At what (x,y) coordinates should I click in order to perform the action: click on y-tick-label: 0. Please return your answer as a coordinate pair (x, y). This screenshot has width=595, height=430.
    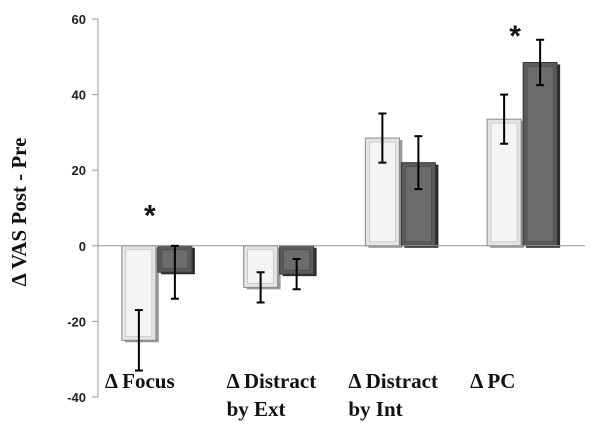
    Looking at the image, I should click on (82, 246).